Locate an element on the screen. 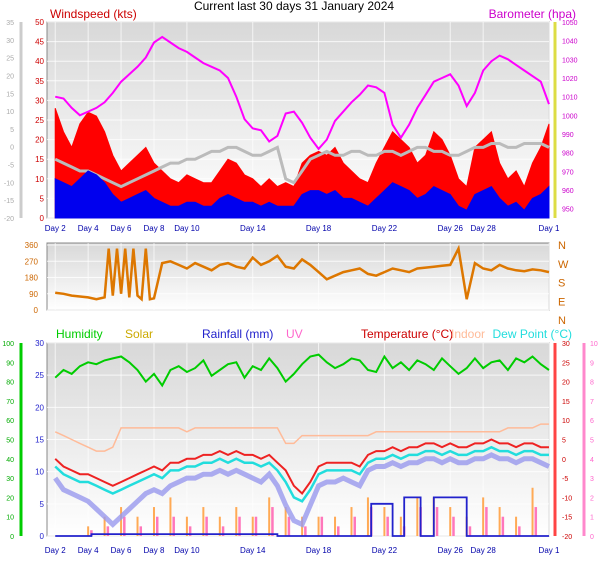 Image resolution: width=608 pixels, height=561 pixels. humidity-tick-label: 70 is located at coordinates (10, 402).